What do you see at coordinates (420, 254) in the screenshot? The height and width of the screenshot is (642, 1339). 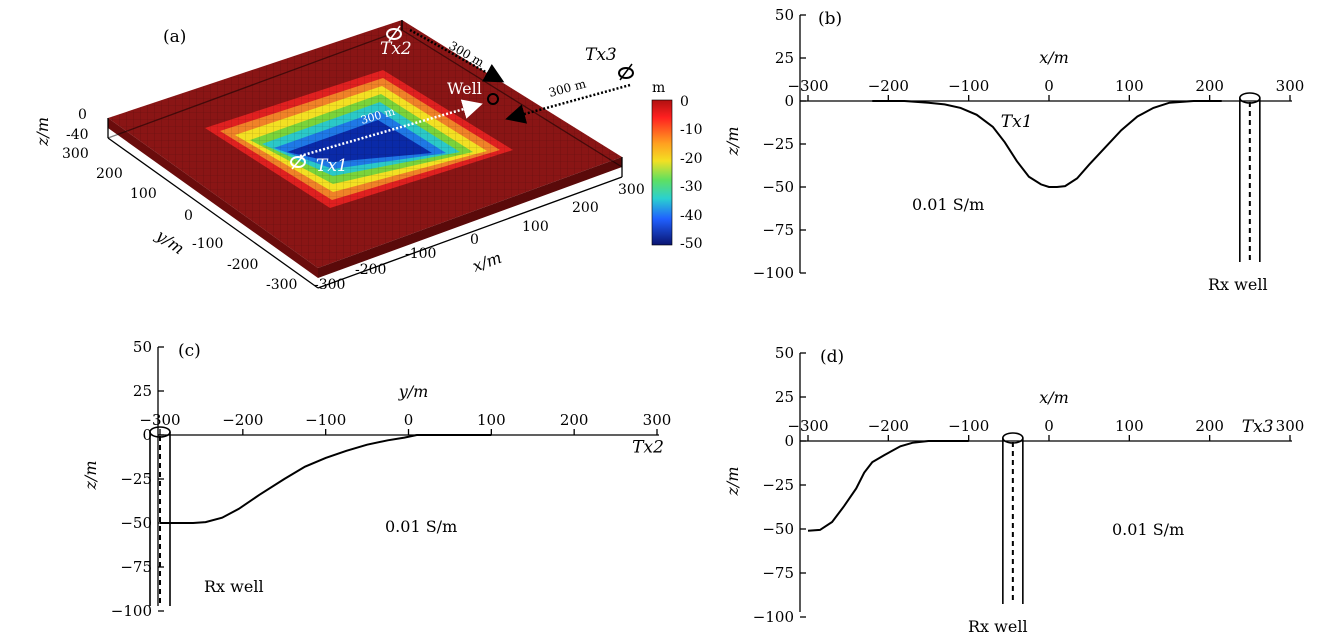 I see `x-tick-m100: -100` at bounding box center [420, 254].